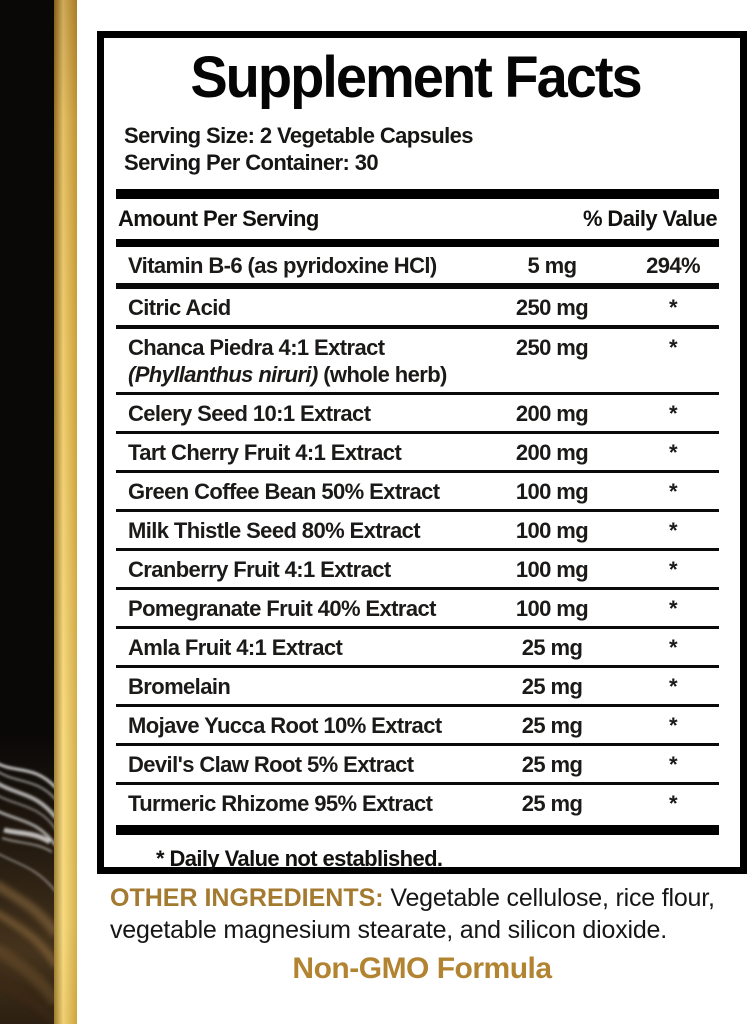 The width and height of the screenshot is (750, 1024). What do you see at coordinates (284, 491) in the screenshot?
I see `ingredient-name: Green Coffee Bean 50% Extract` at bounding box center [284, 491].